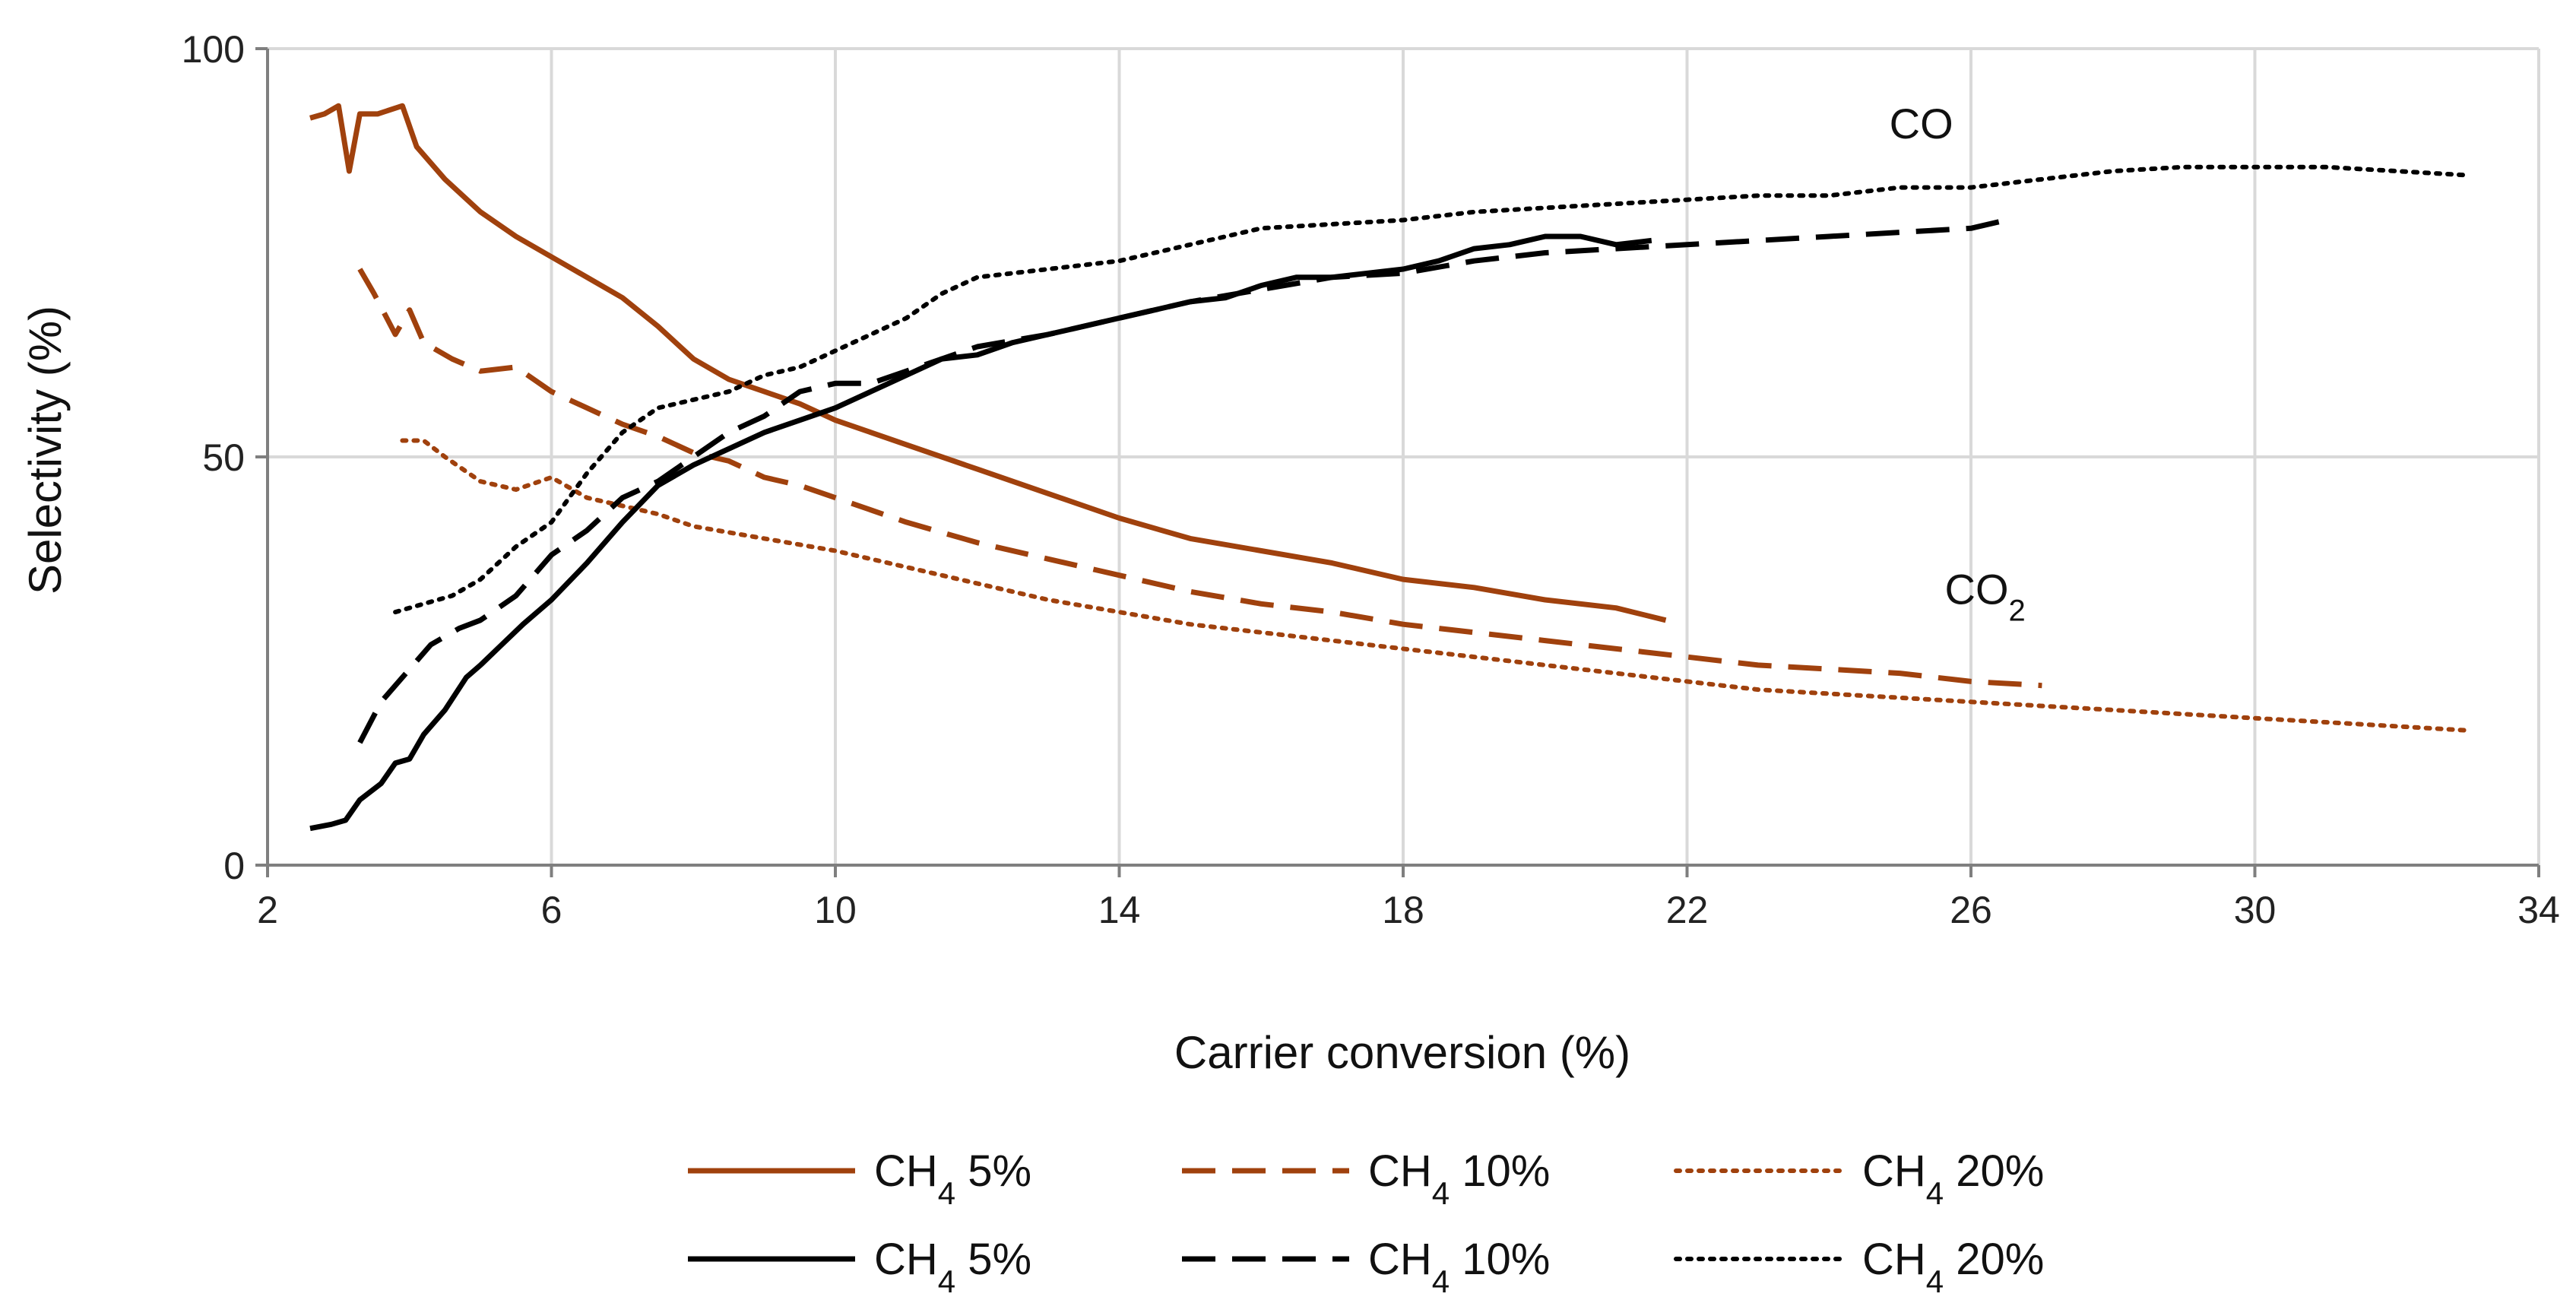  I want to click on y-tick-label: 0, so click(234, 866).